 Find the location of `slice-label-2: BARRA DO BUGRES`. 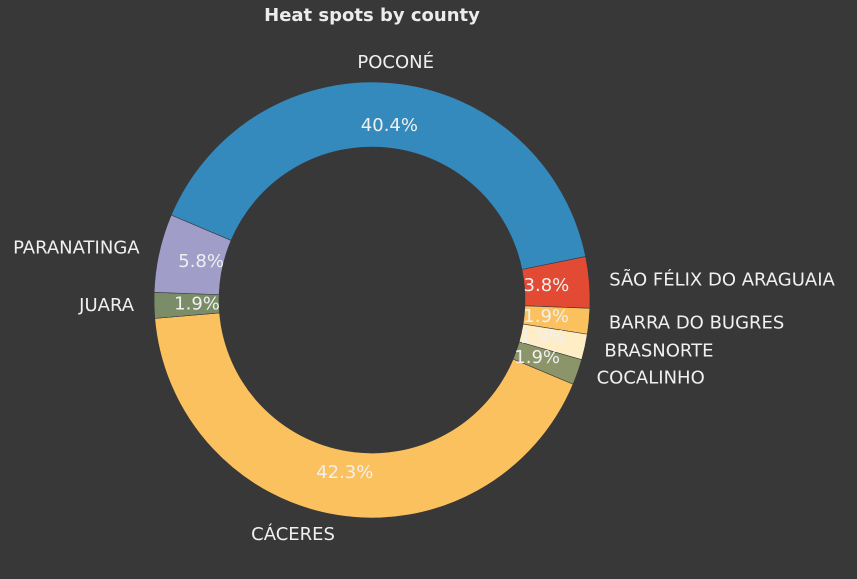

slice-label-2: BARRA DO BUGRES is located at coordinates (697, 322).